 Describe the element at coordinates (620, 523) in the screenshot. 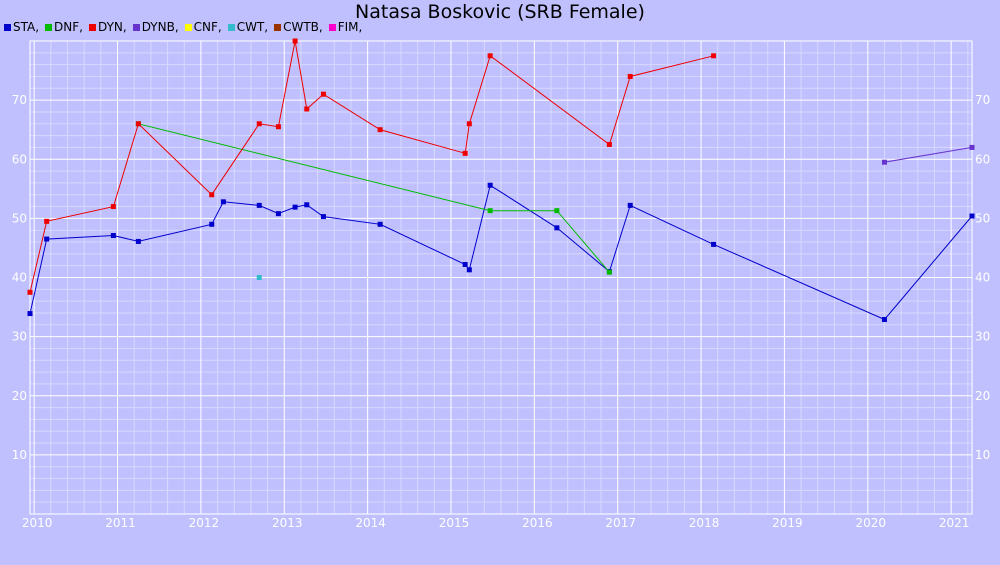

I see `x-tick-label: 2017` at that location.